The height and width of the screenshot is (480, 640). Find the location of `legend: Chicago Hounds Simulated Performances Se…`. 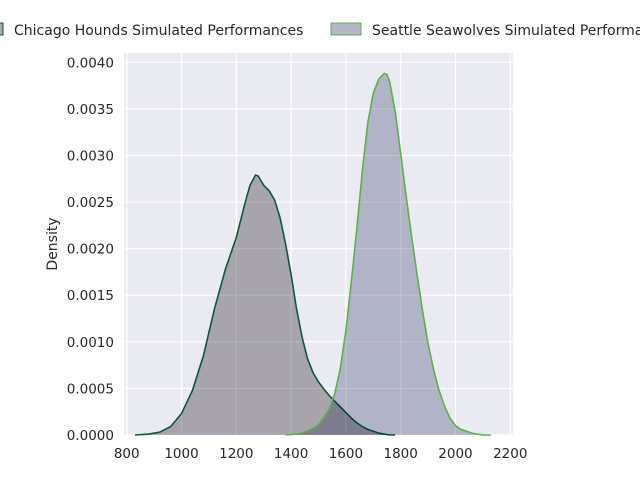

legend: Chicago Hounds Simulated Performances Se… is located at coordinates (320, 30).